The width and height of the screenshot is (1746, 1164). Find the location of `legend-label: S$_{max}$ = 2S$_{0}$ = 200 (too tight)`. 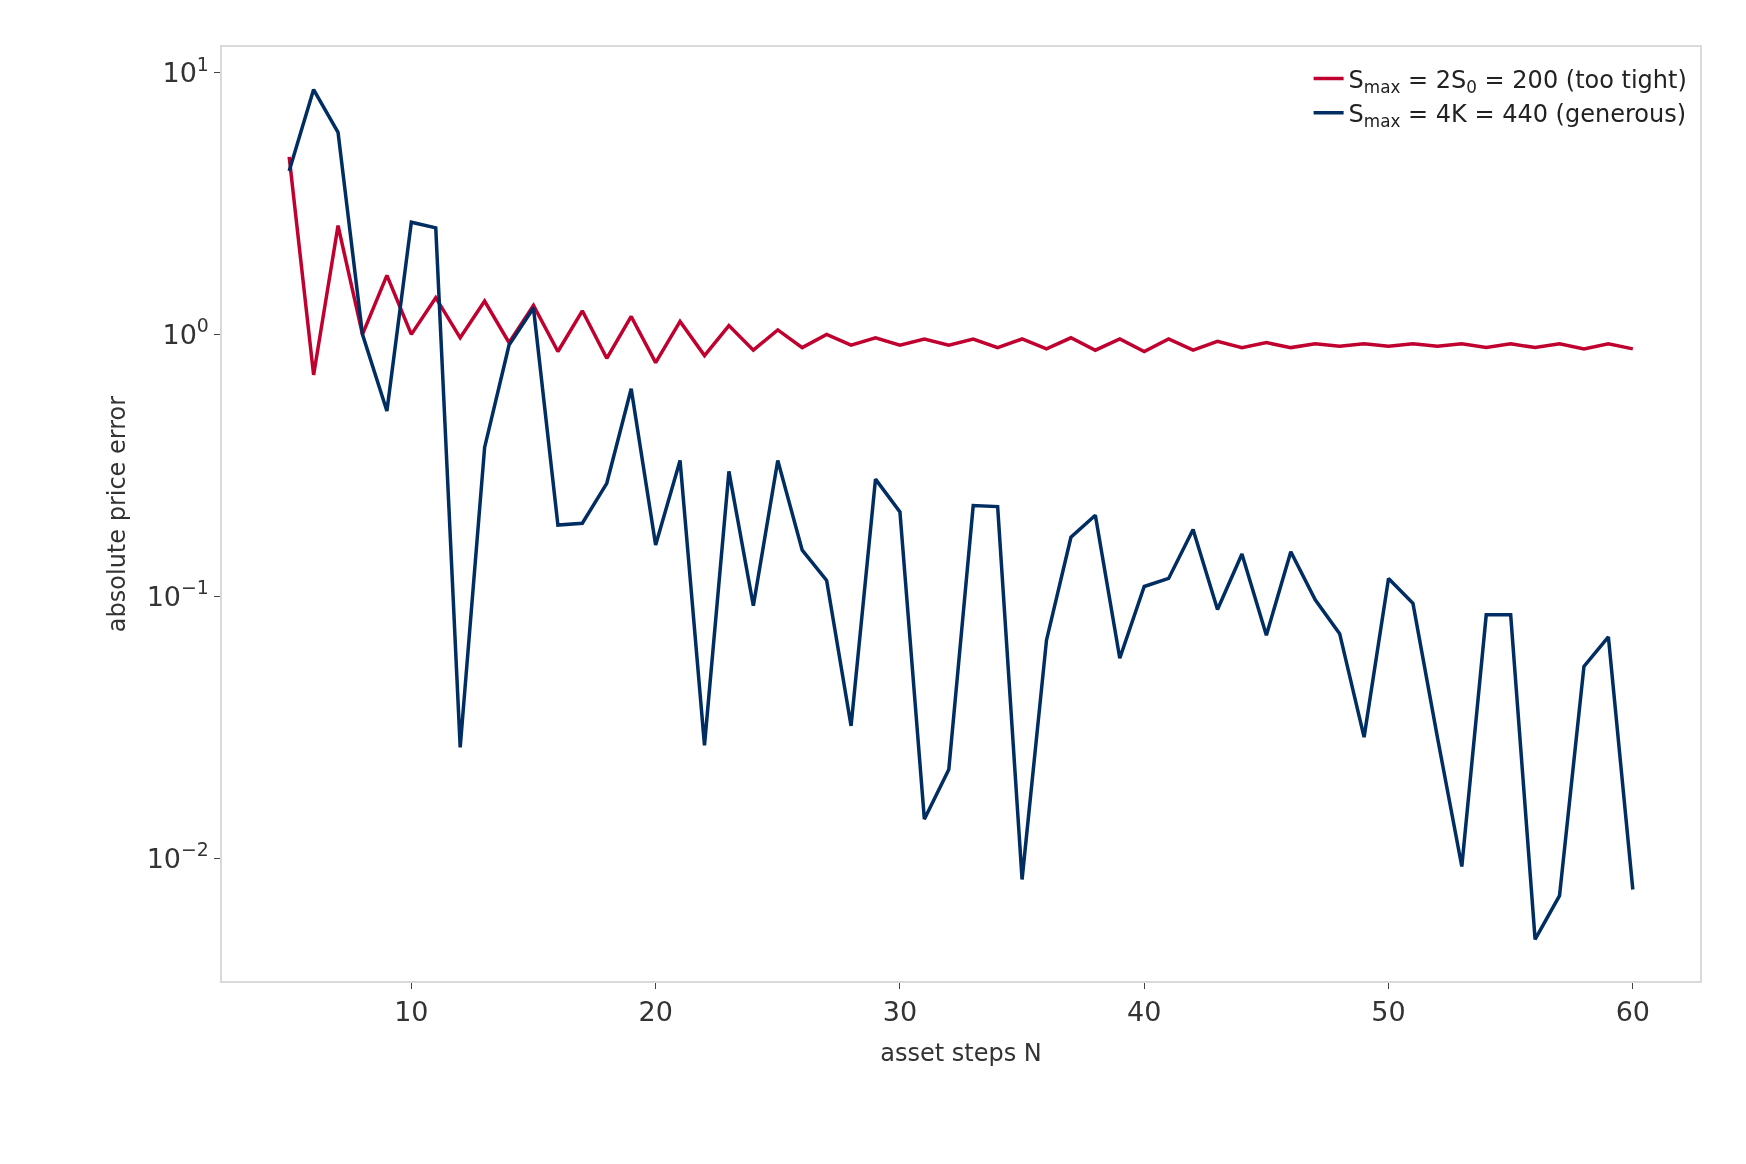

legend-label: S$_{max}$ = 2S$_{0}$ = 200 (too tight) is located at coordinates (1517, 81).